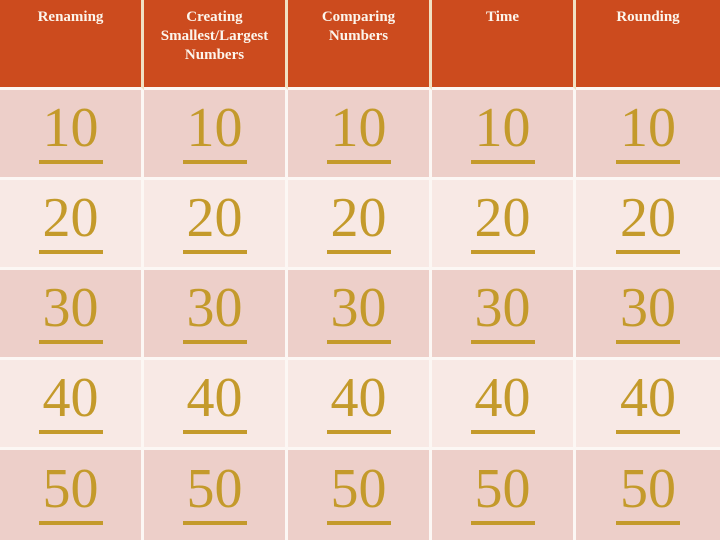 This screenshot has width=720, height=540. I want to click on category-label: Time, so click(502, 17).